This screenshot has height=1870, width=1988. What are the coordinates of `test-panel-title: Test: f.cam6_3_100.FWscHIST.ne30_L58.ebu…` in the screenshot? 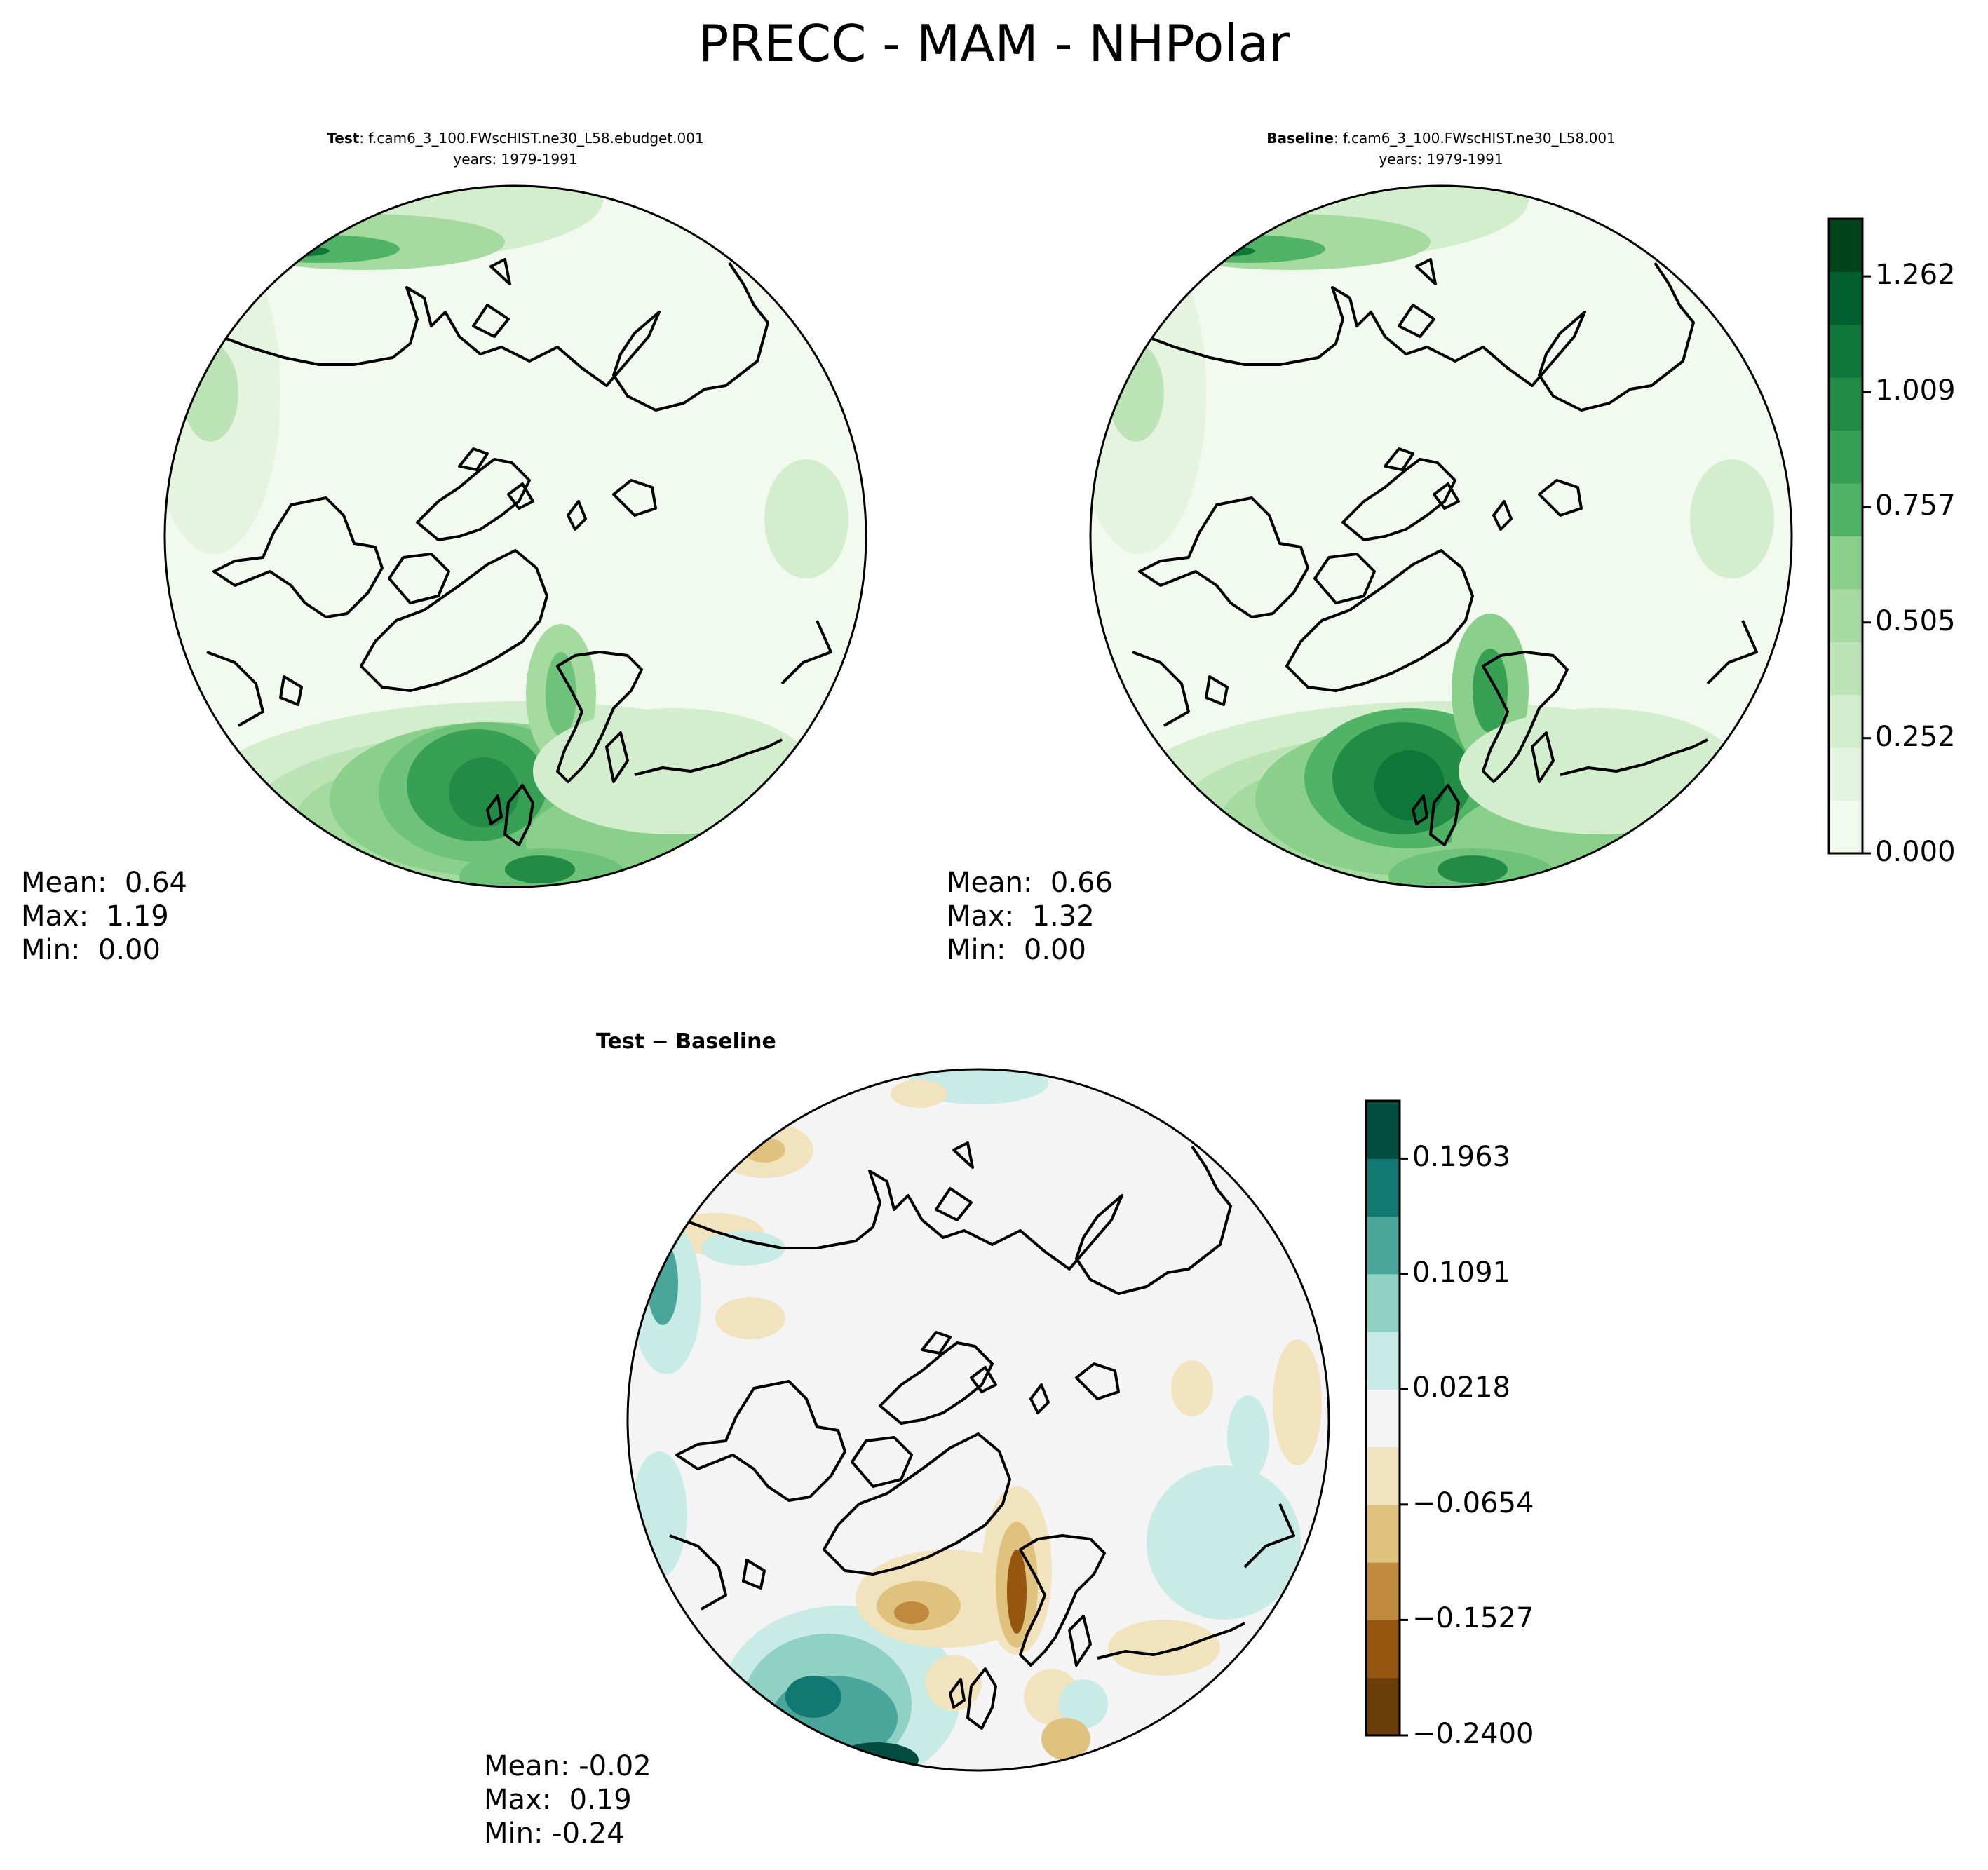 It's located at (515, 149).